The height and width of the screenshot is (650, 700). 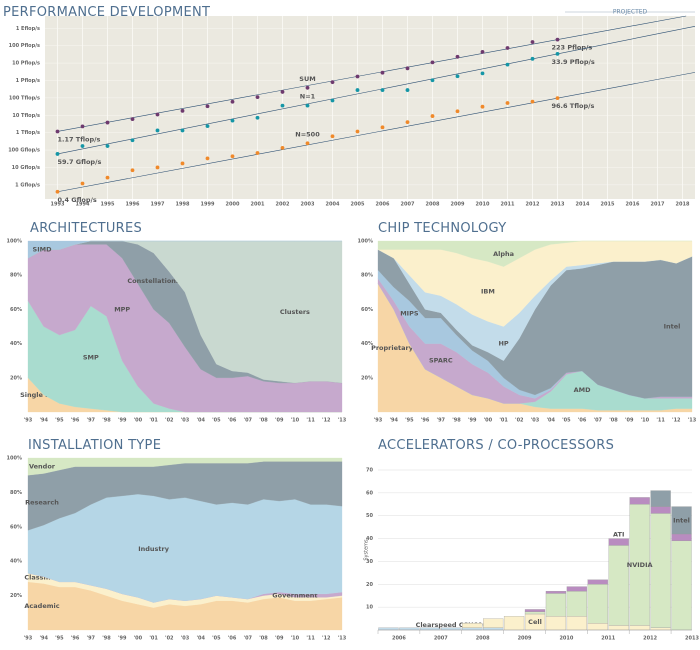 I want to click on x-tick-label: '06, so click(x=232, y=639).